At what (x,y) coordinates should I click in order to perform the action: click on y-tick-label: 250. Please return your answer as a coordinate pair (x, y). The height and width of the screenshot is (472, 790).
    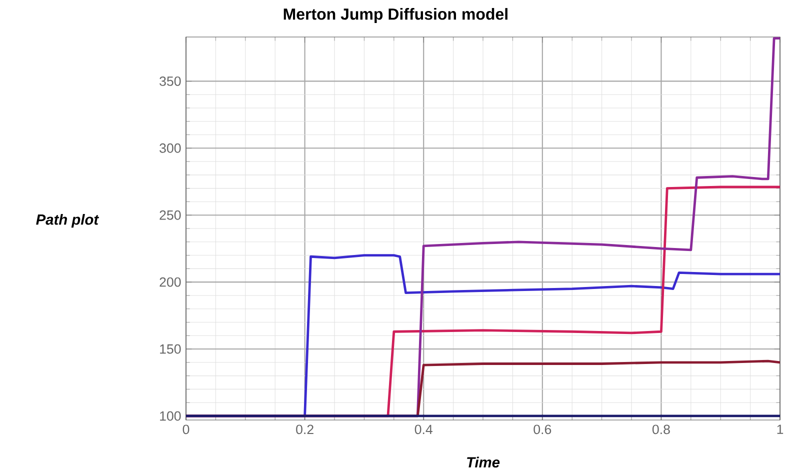
    Looking at the image, I should click on (170, 215).